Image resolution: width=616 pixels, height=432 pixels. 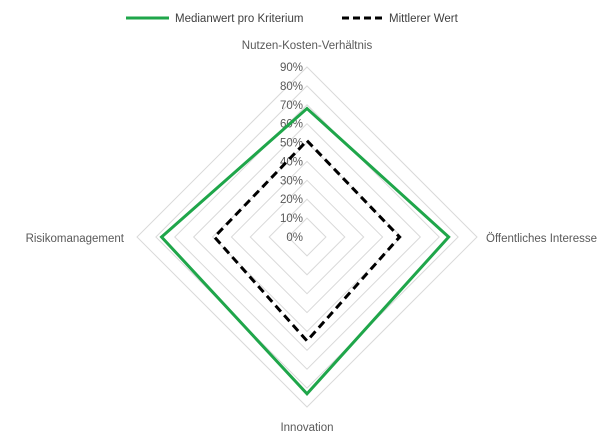 I want to click on tick-label: 80%, so click(x=291, y=87).